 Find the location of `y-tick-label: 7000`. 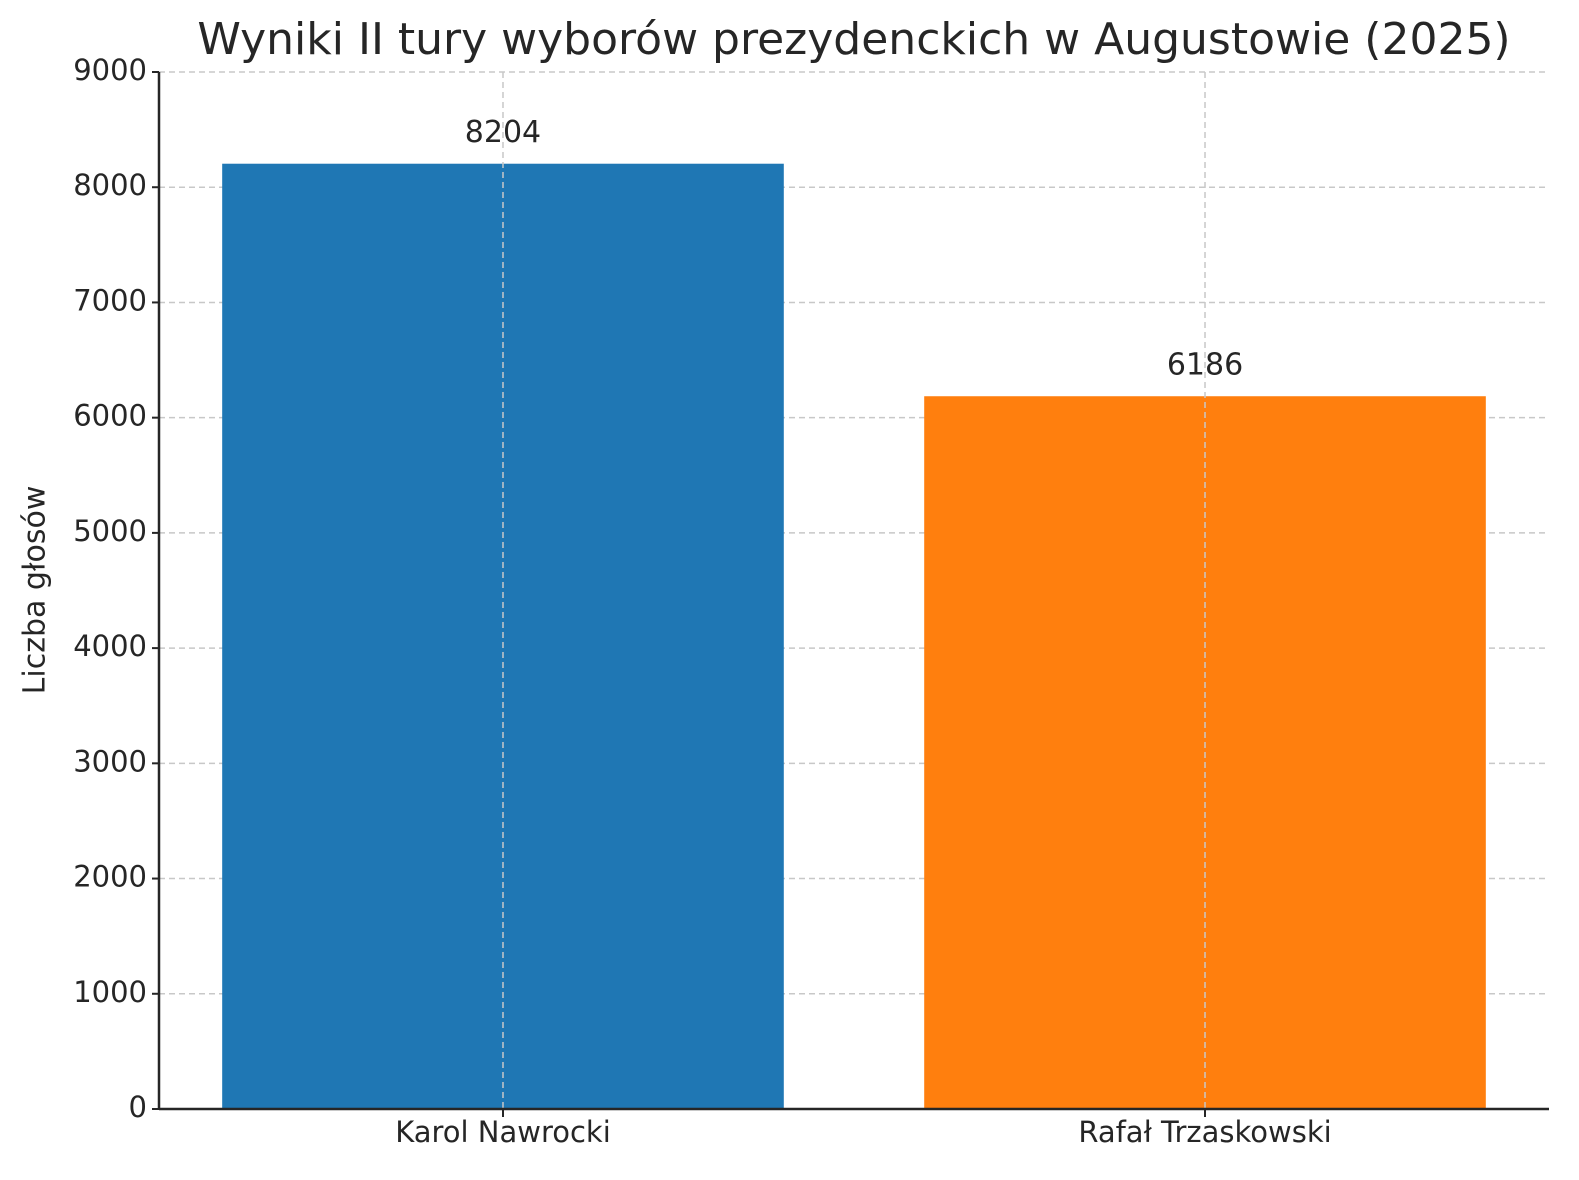

y-tick-label: 7000 is located at coordinates (110, 300).